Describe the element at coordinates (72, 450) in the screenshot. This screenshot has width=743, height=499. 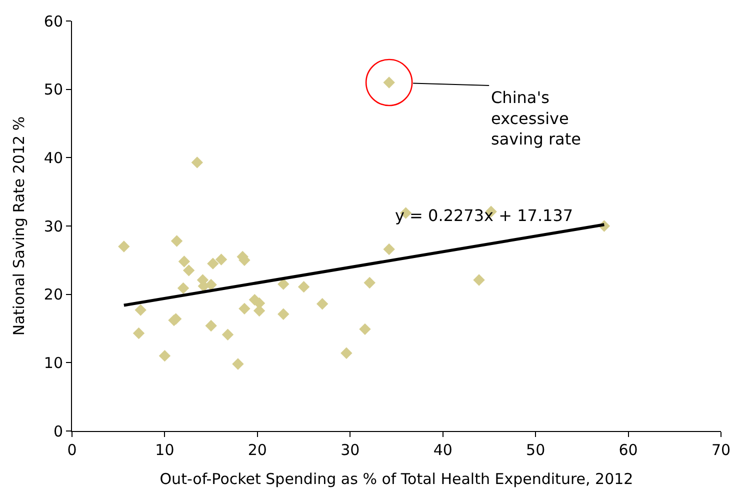
I see `x-tick-label: 0` at that location.